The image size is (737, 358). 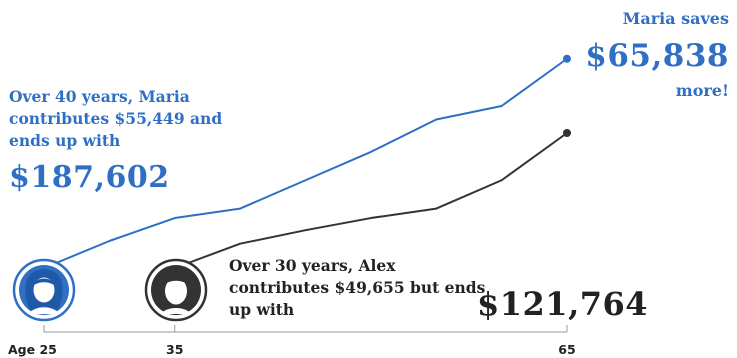 I want to click on x-tick-label: 65, so click(x=566, y=349).